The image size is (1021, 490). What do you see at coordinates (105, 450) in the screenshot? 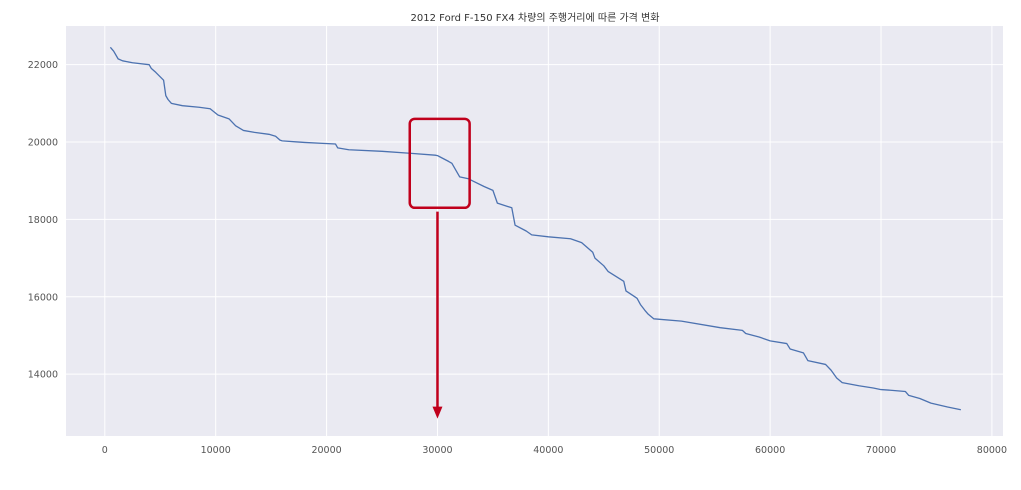
I see `x-tick-label: 0` at bounding box center [105, 450].